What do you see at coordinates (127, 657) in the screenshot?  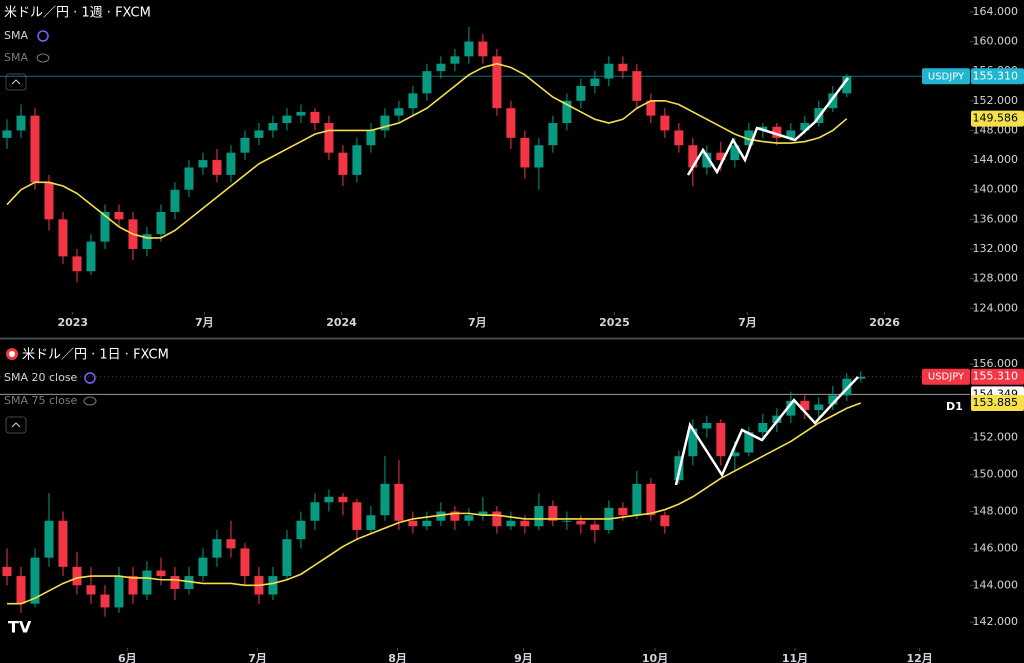 I see `x-tick-label: 6月` at bounding box center [127, 657].